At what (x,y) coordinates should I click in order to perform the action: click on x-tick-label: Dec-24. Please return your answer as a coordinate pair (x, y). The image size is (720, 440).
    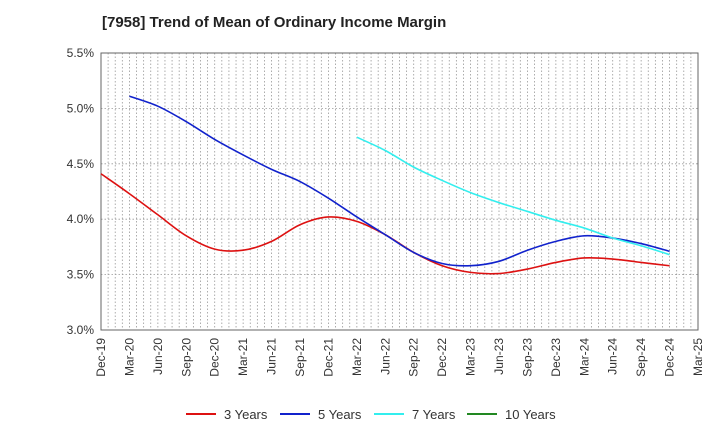
    Looking at the image, I should click on (670, 357).